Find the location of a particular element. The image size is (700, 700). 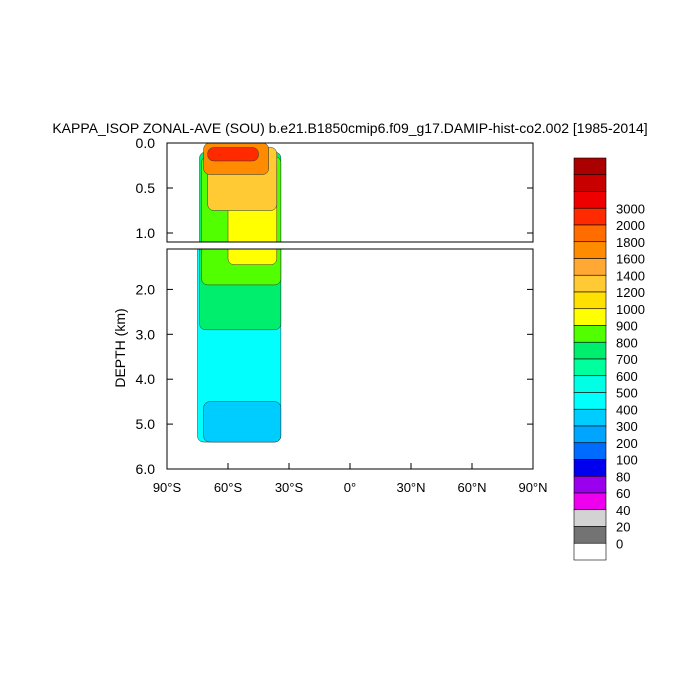

colorbar-label: 1200 is located at coordinates (630, 292).